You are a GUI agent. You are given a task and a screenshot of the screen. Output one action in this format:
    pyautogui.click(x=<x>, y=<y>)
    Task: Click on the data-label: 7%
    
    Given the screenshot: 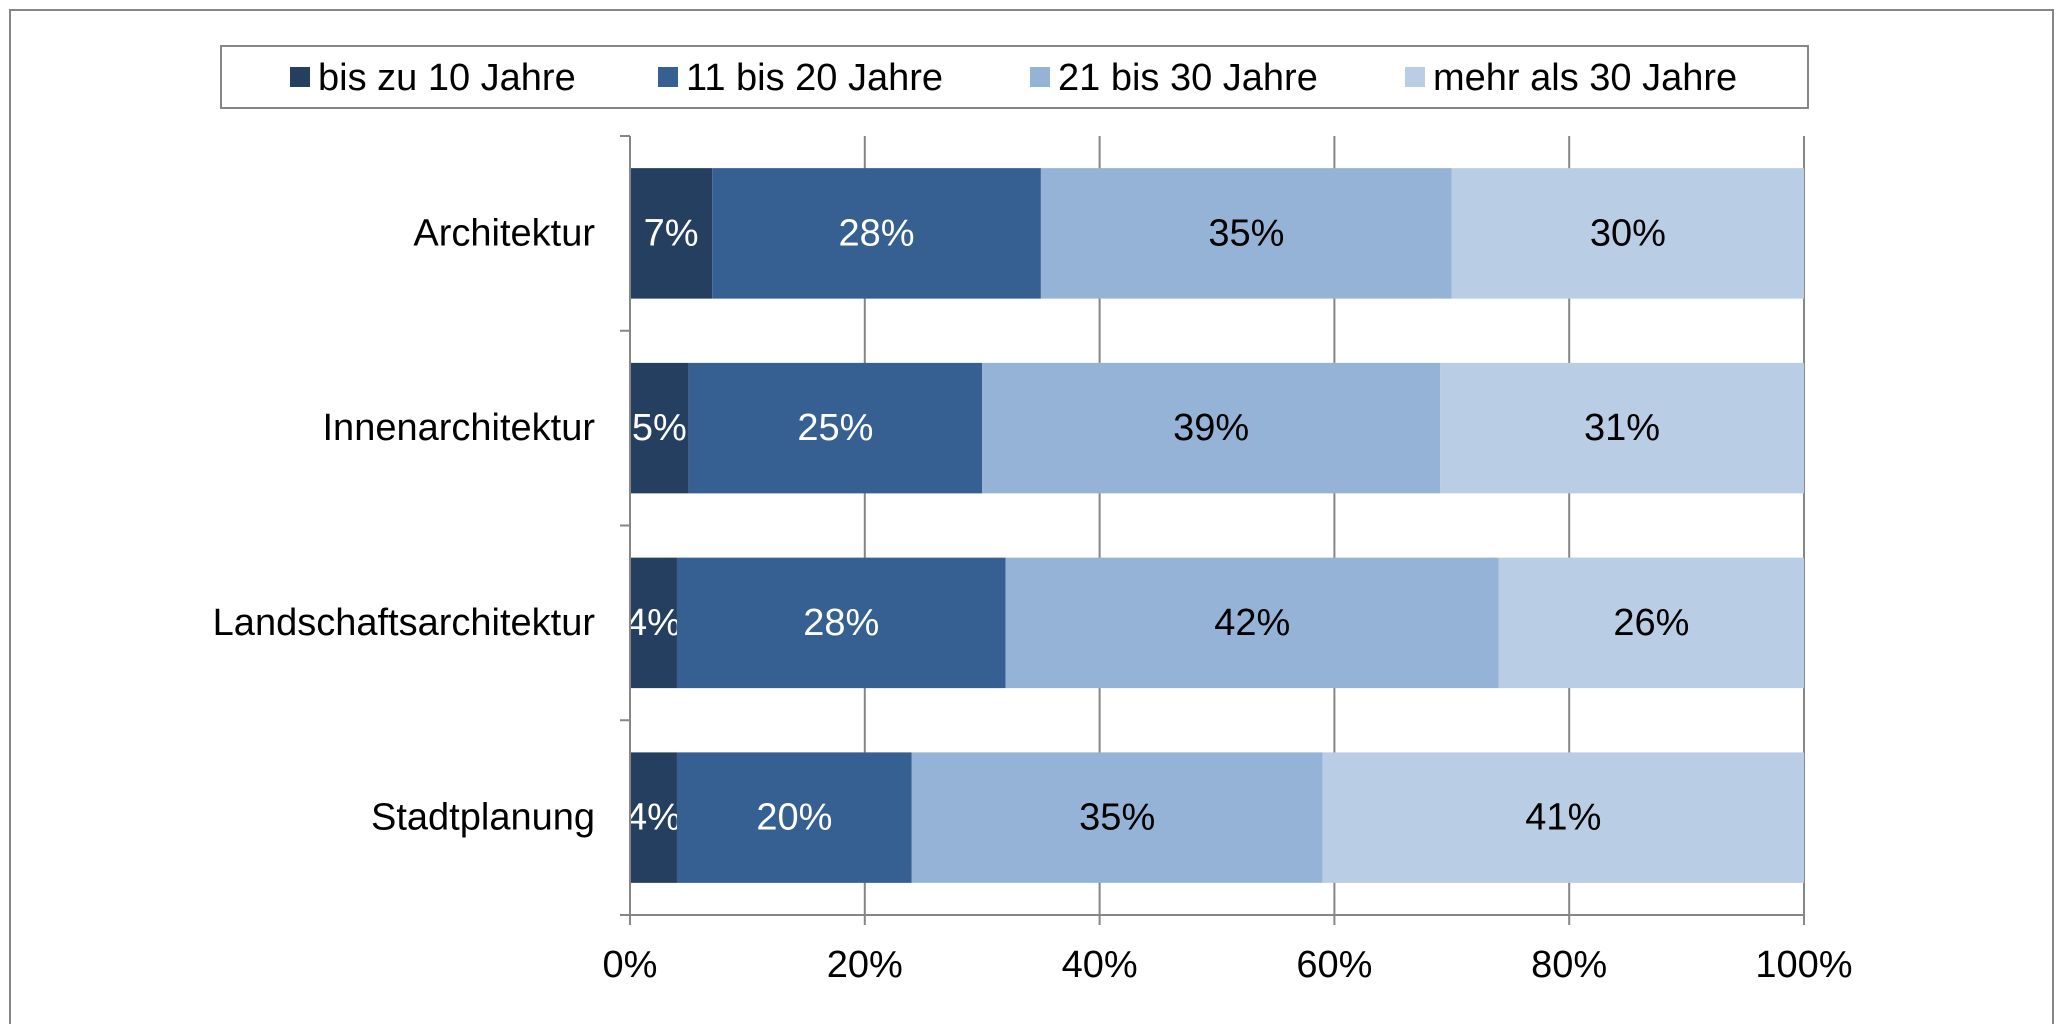 What is the action you would take?
    pyautogui.click(x=671, y=233)
    